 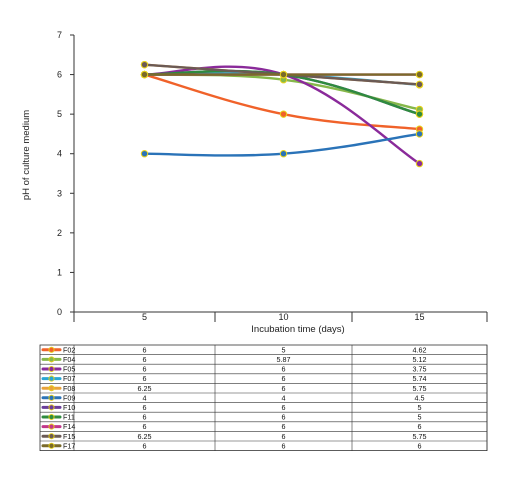 What do you see at coordinates (420, 397) in the screenshot?
I see `table-cell: 4.5` at bounding box center [420, 397].